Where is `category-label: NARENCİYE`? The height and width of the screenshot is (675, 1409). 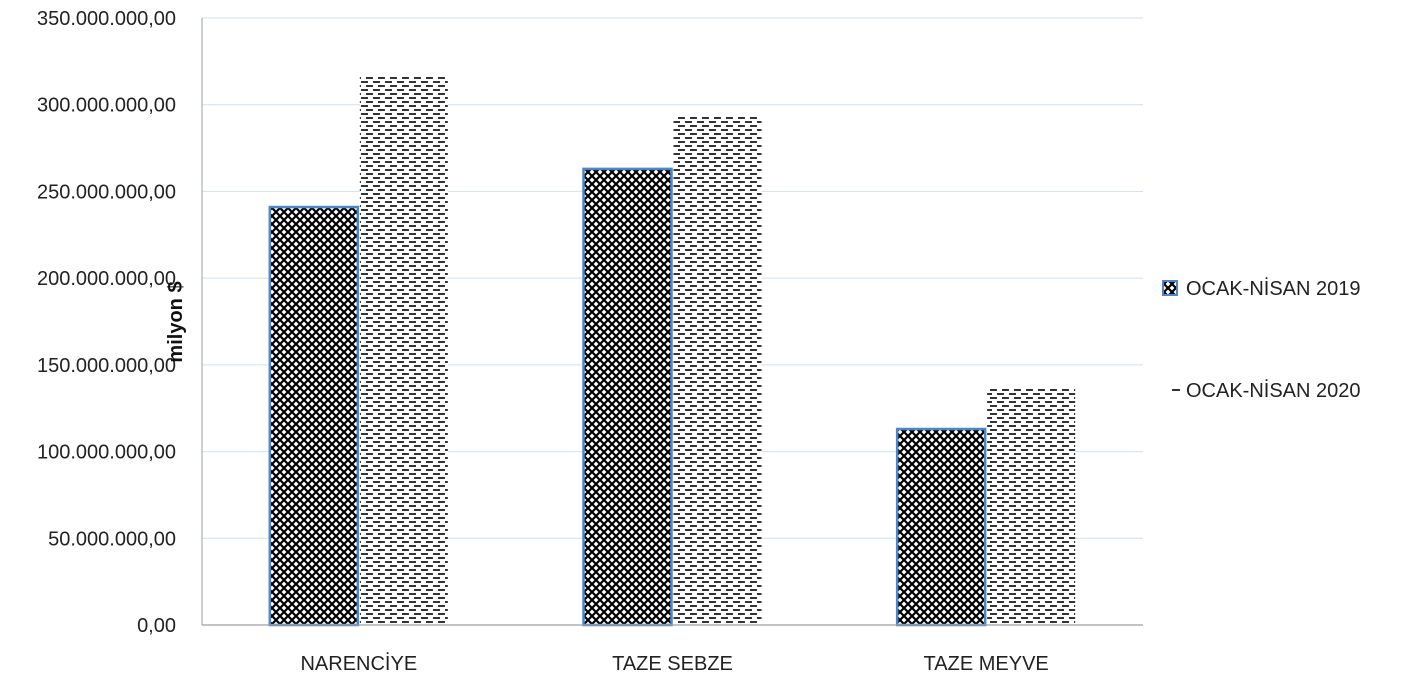 category-label: NARENCİYE is located at coordinates (358, 663).